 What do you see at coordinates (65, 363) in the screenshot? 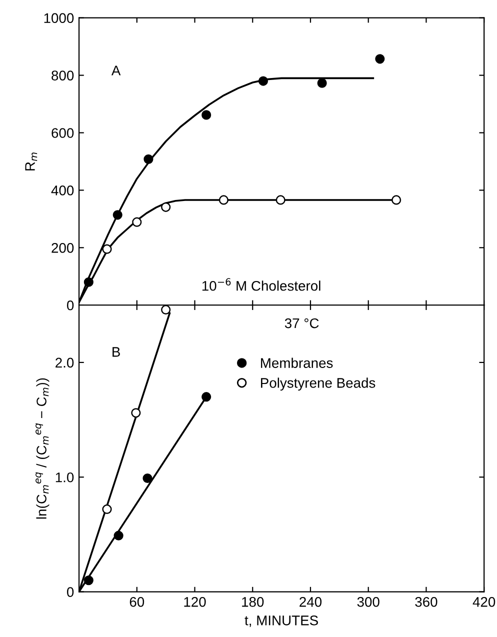
I see `y-tick-label: 2.0` at bounding box center [65, 363].